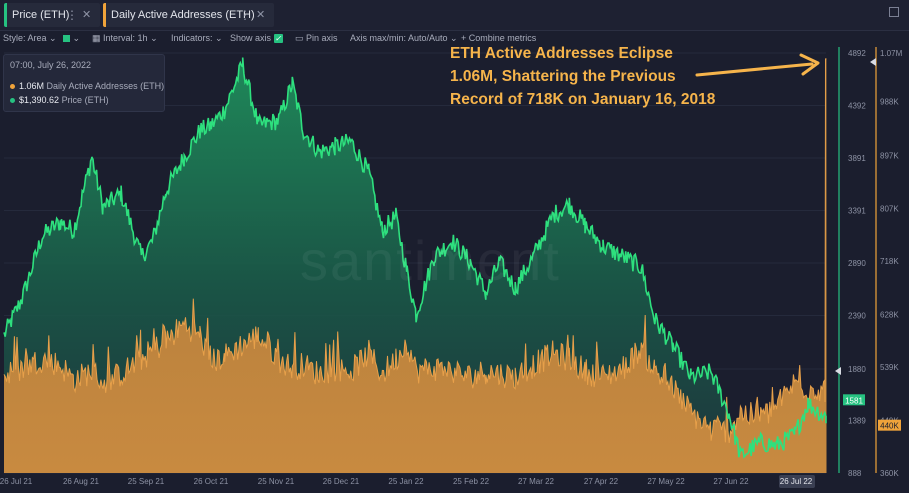 The width and height of the screenshot is (909, 493). I want to click on daa-tick-label: 539K, so click(889, 367).